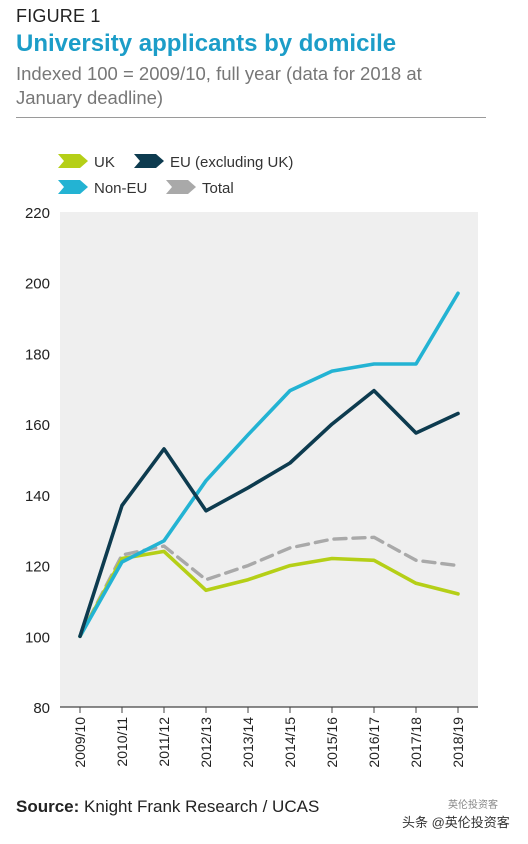  I want to click on legend-label-total: Total, so click(218, 188).